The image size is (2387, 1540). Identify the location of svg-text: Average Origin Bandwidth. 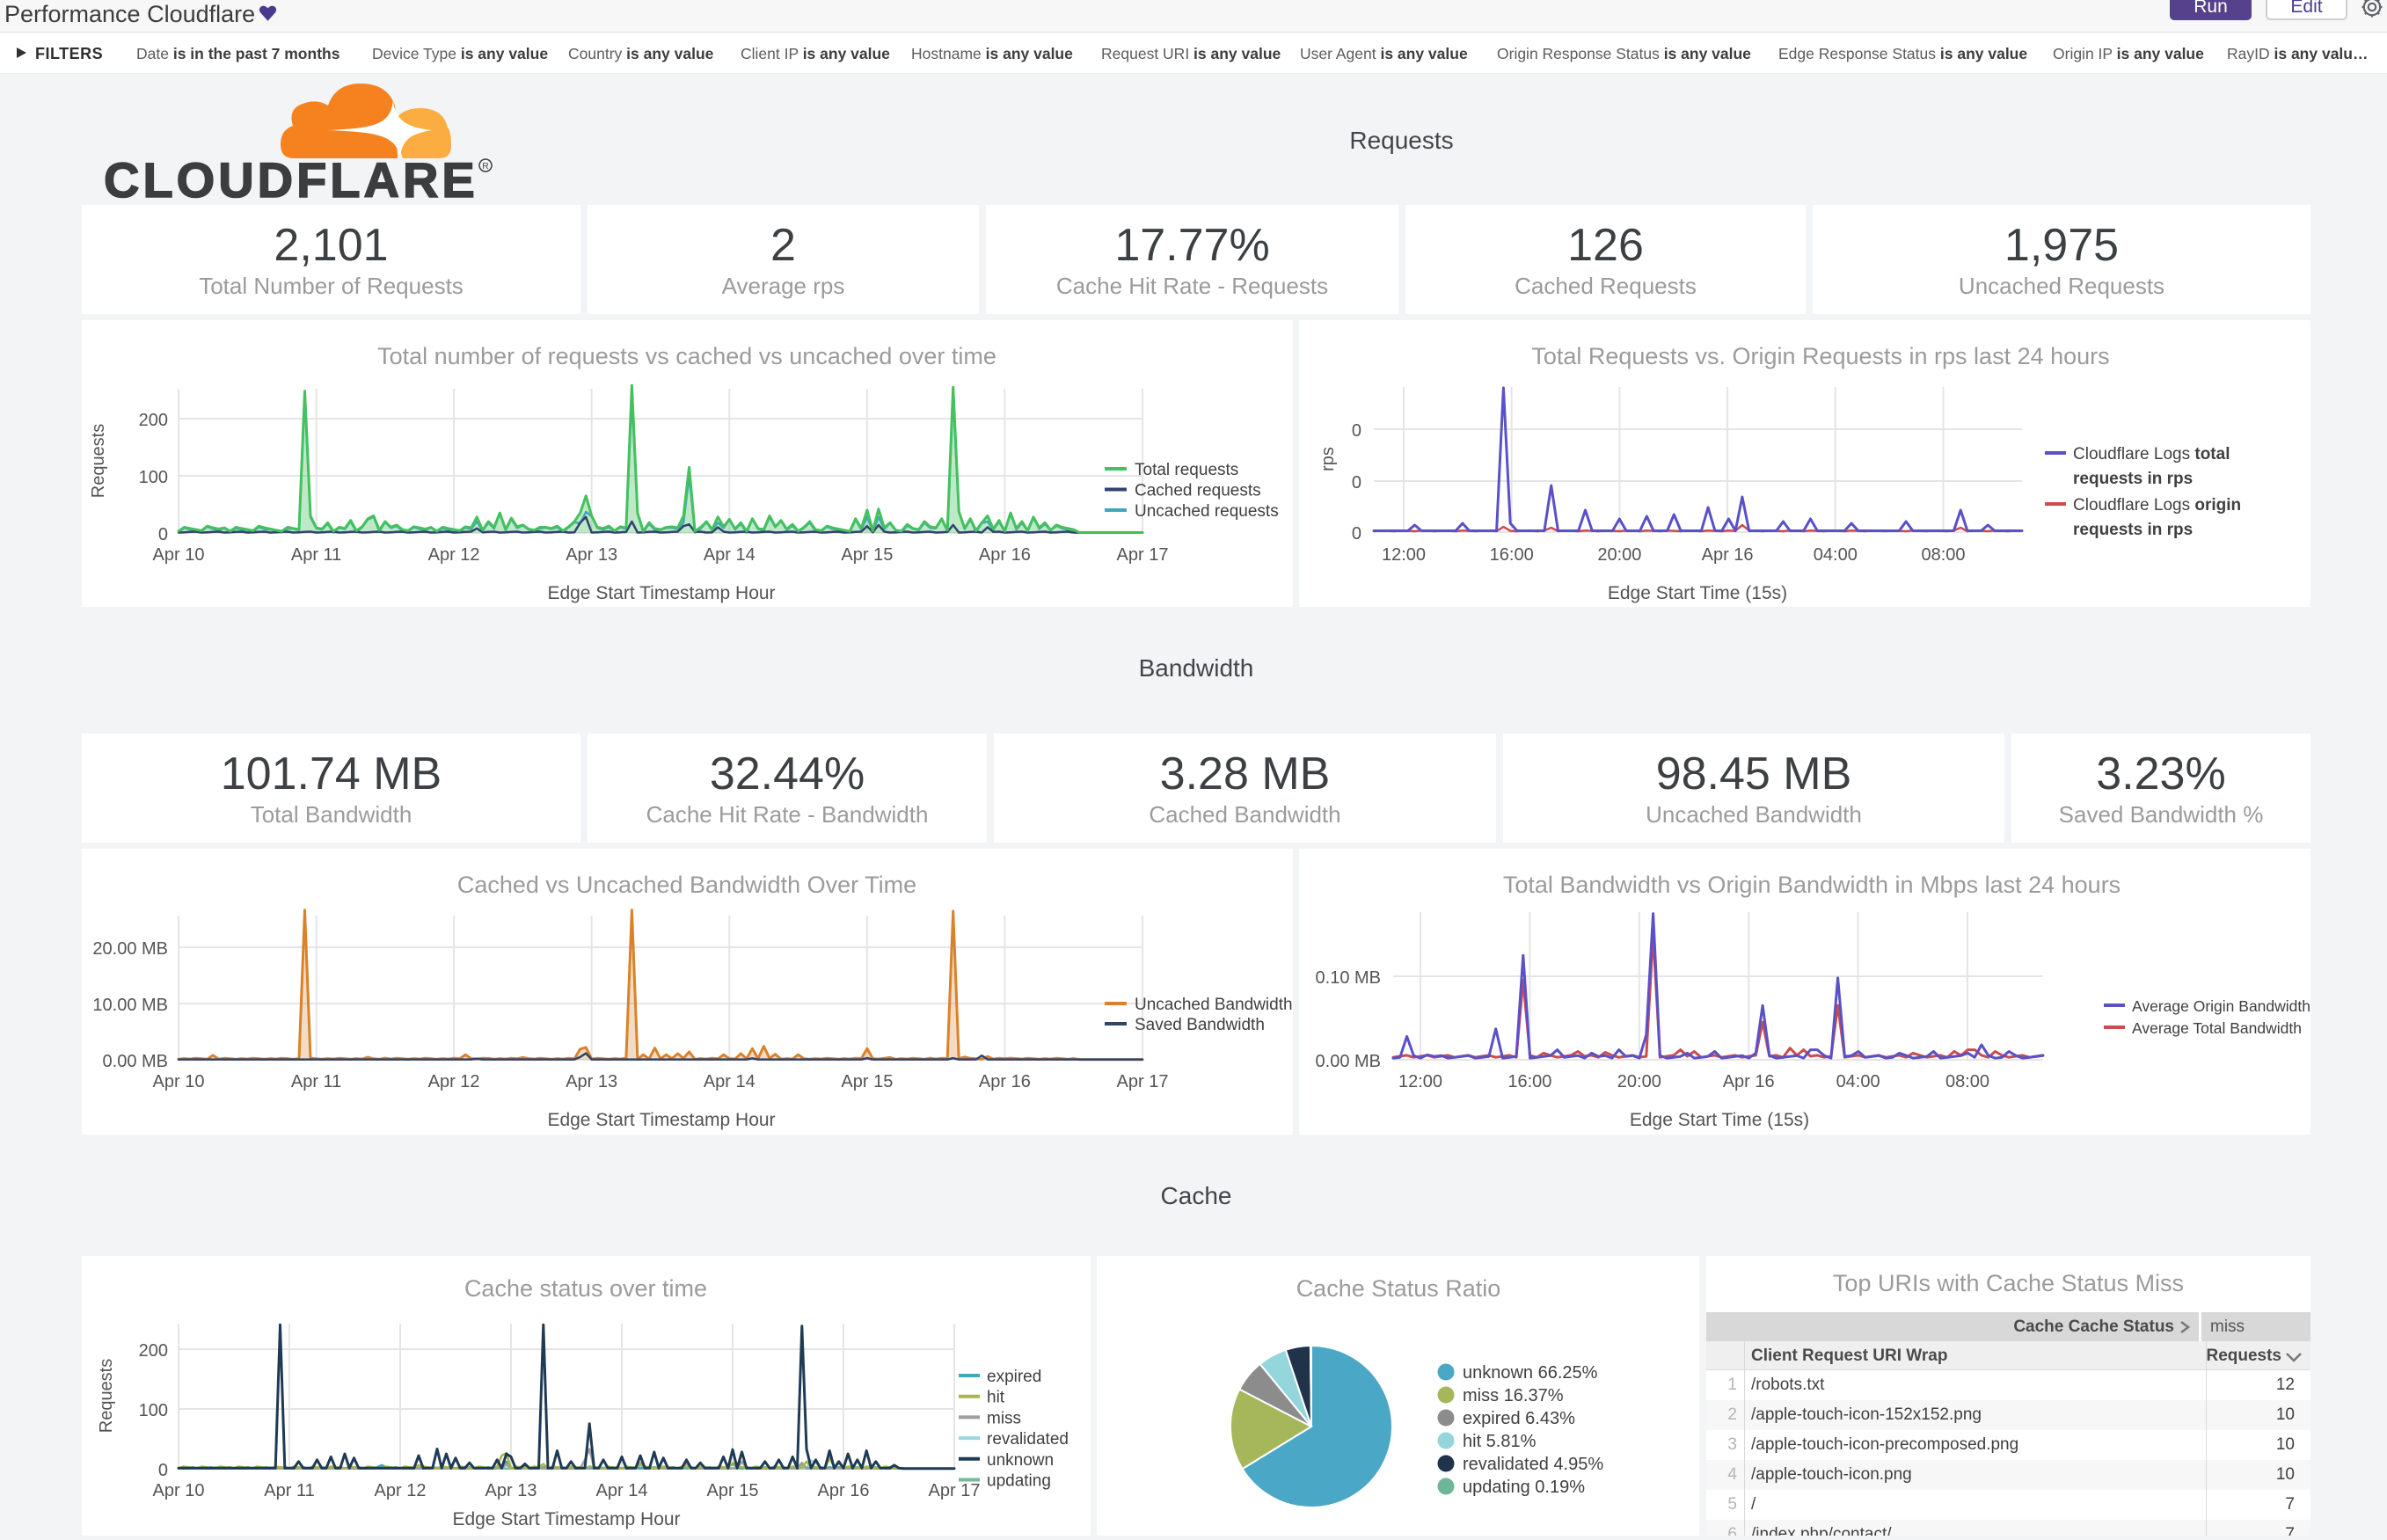
(2221, 1006).